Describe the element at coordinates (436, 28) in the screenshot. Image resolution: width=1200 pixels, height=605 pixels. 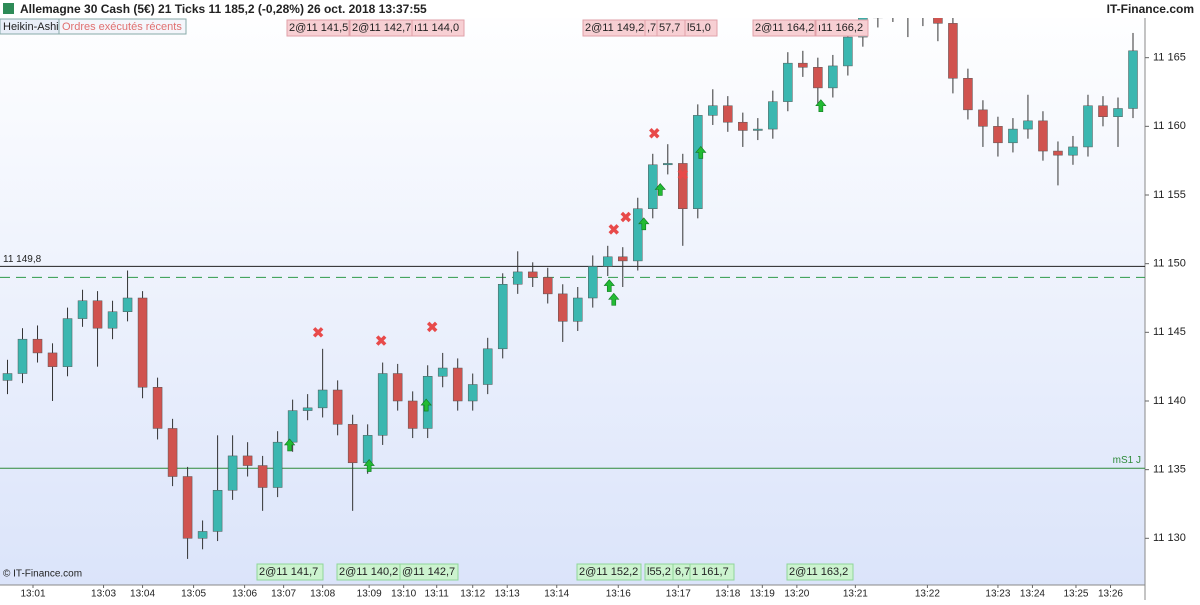
I see `sell-order-label: ı11 144,0` at that location.